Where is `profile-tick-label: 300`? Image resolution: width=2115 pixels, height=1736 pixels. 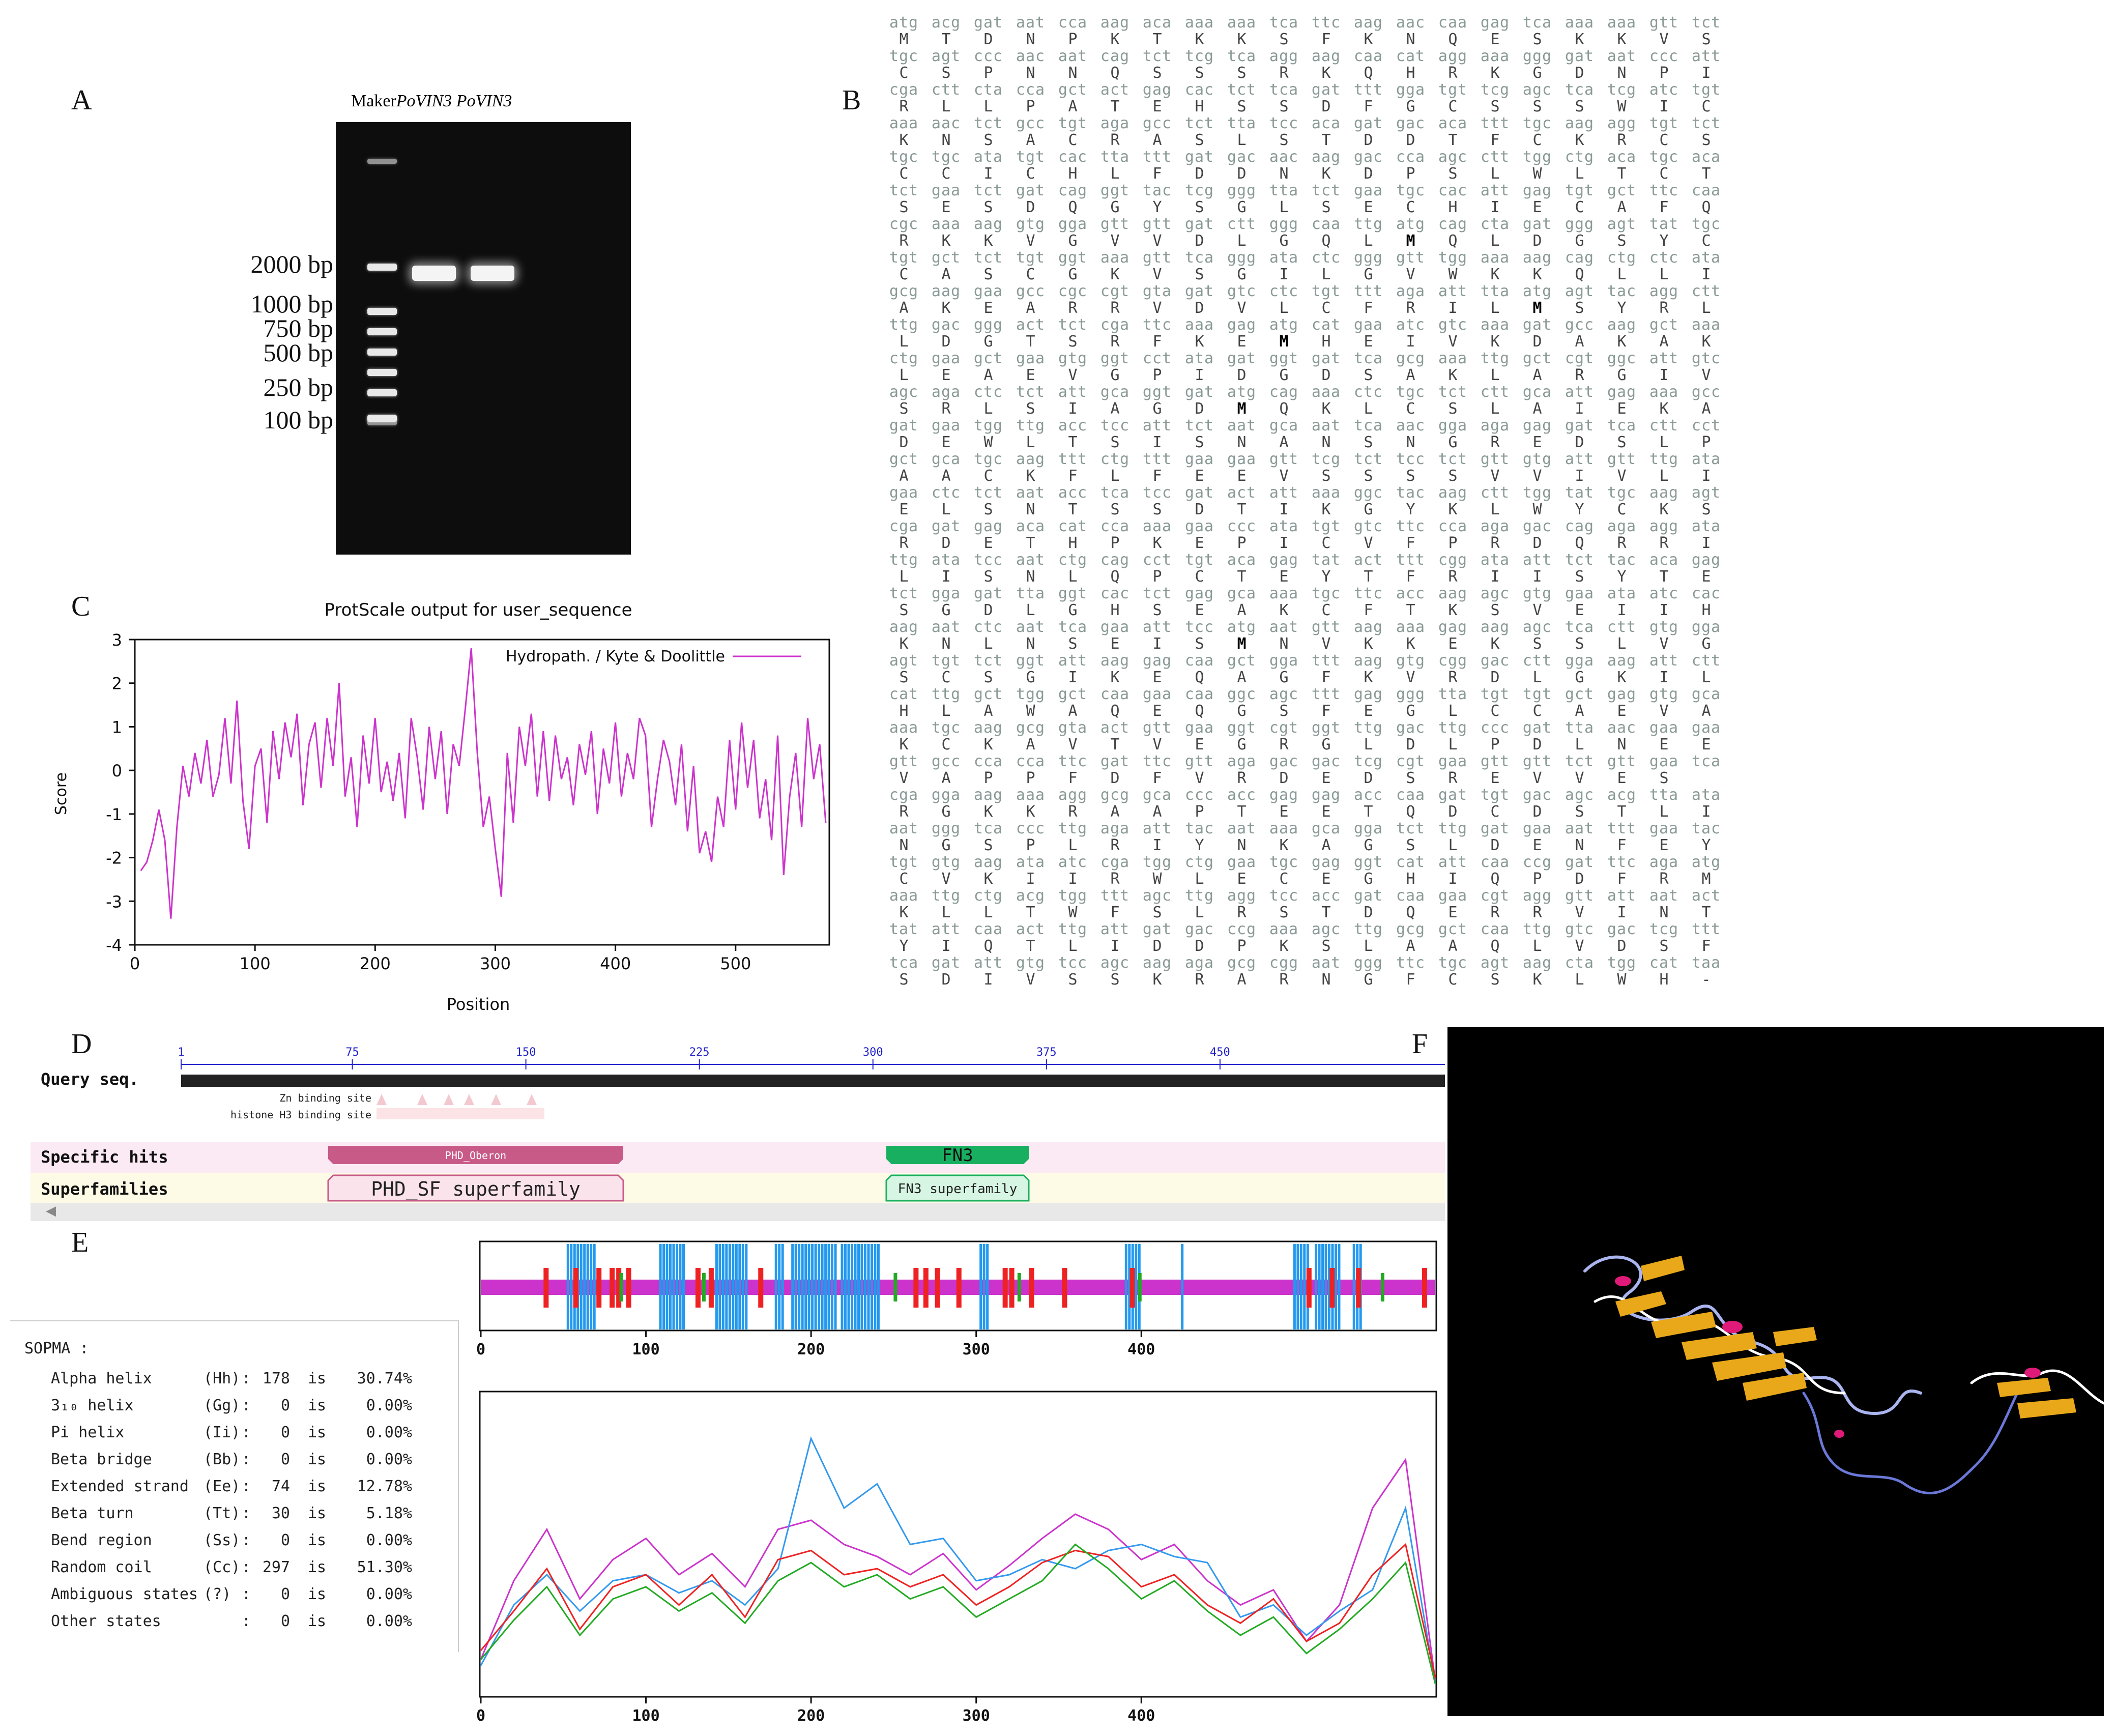 profile-tick-label: 300 is located at coordinates (977, 1716).